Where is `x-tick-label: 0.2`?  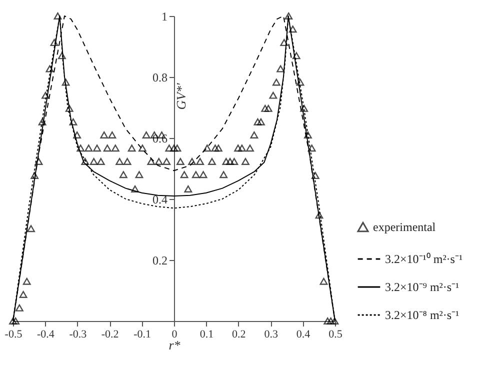
x-tick-label: 0.2 is located at coordinates (239, 334).